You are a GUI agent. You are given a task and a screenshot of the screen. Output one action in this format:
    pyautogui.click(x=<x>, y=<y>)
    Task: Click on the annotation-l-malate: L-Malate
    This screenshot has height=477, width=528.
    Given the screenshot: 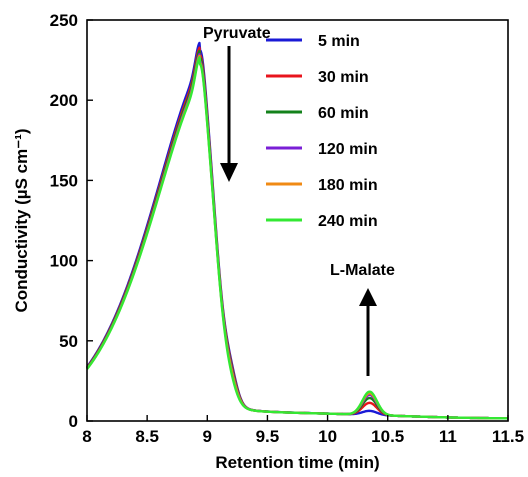 What is the action you would take?
    pyautogui.click(x=362, y=270)
    